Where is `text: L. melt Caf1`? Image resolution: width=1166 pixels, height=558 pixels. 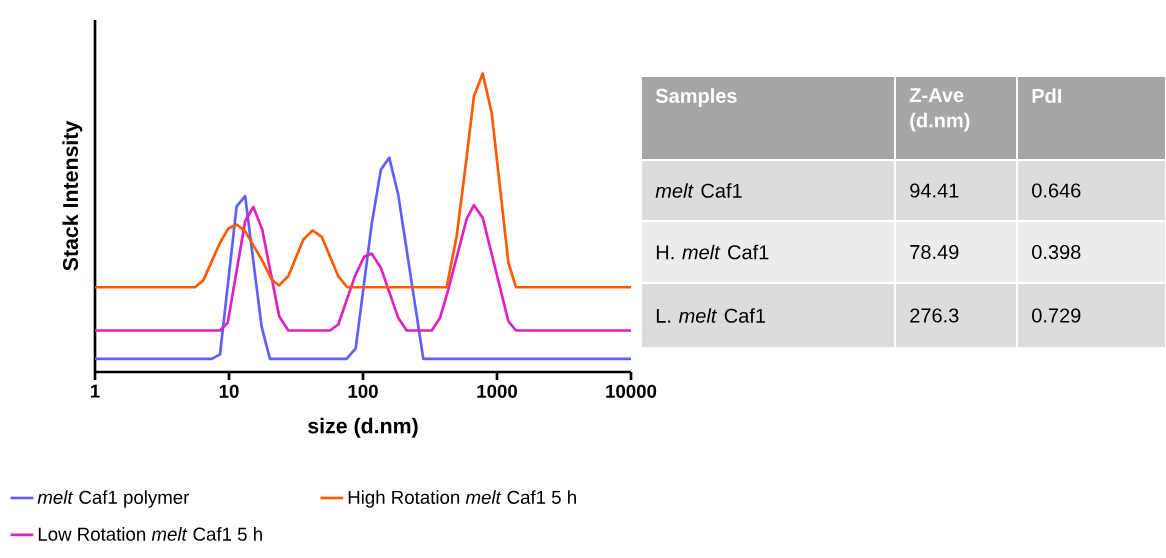 text: L. melt Caf1 is located at coordinates (711, 315).